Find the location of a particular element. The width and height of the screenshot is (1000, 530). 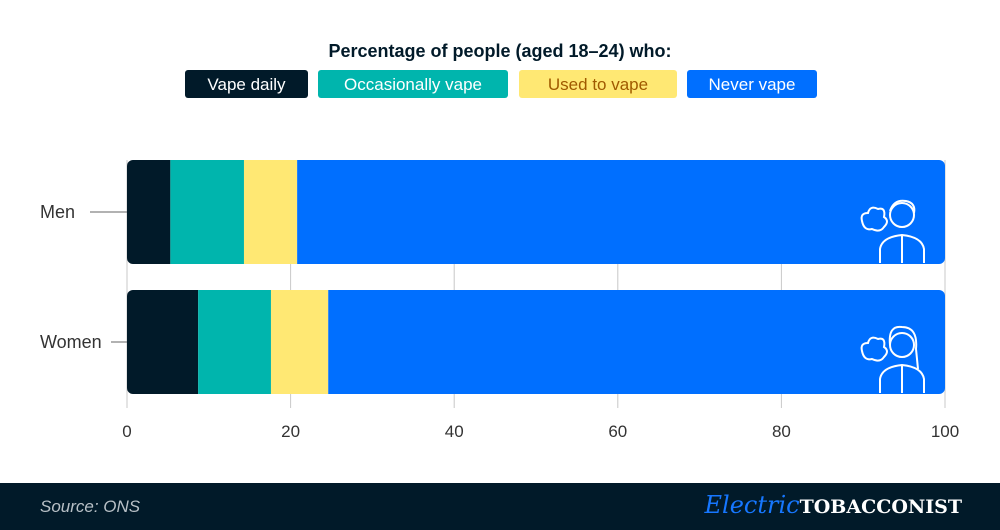

x-tick-label: 60 is located at coordinates (617, 431).